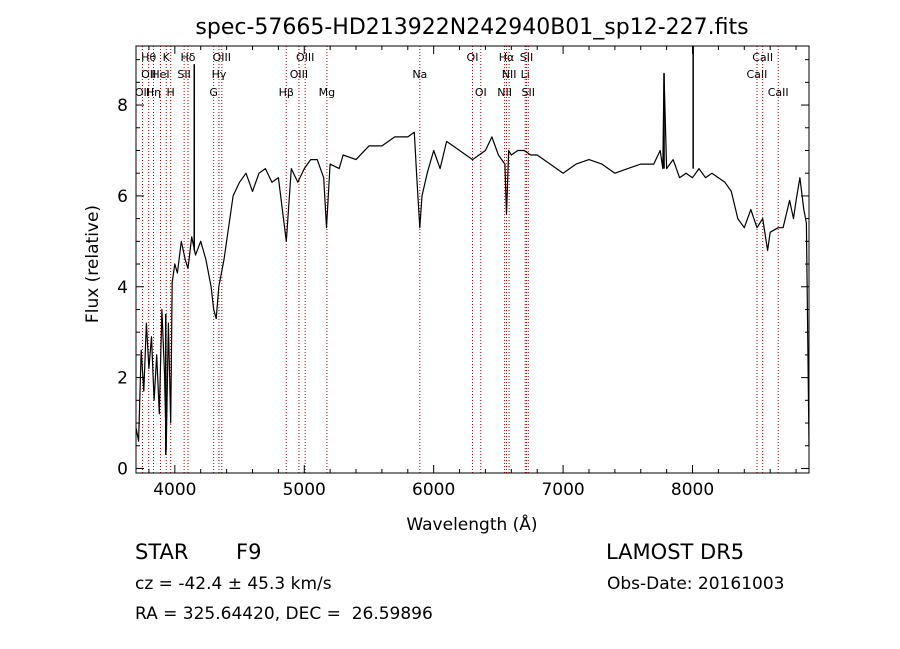  Describe the element at coordinates (233, 584) in the screenshot. I see `redshift-velocity: cz = -42.4 ± 45.3 km/s` at that location.